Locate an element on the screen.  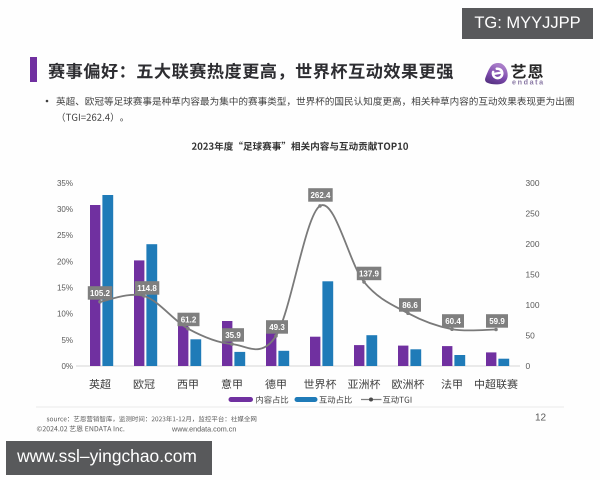
svg-text: 12 is located at coordinates (541, 418).